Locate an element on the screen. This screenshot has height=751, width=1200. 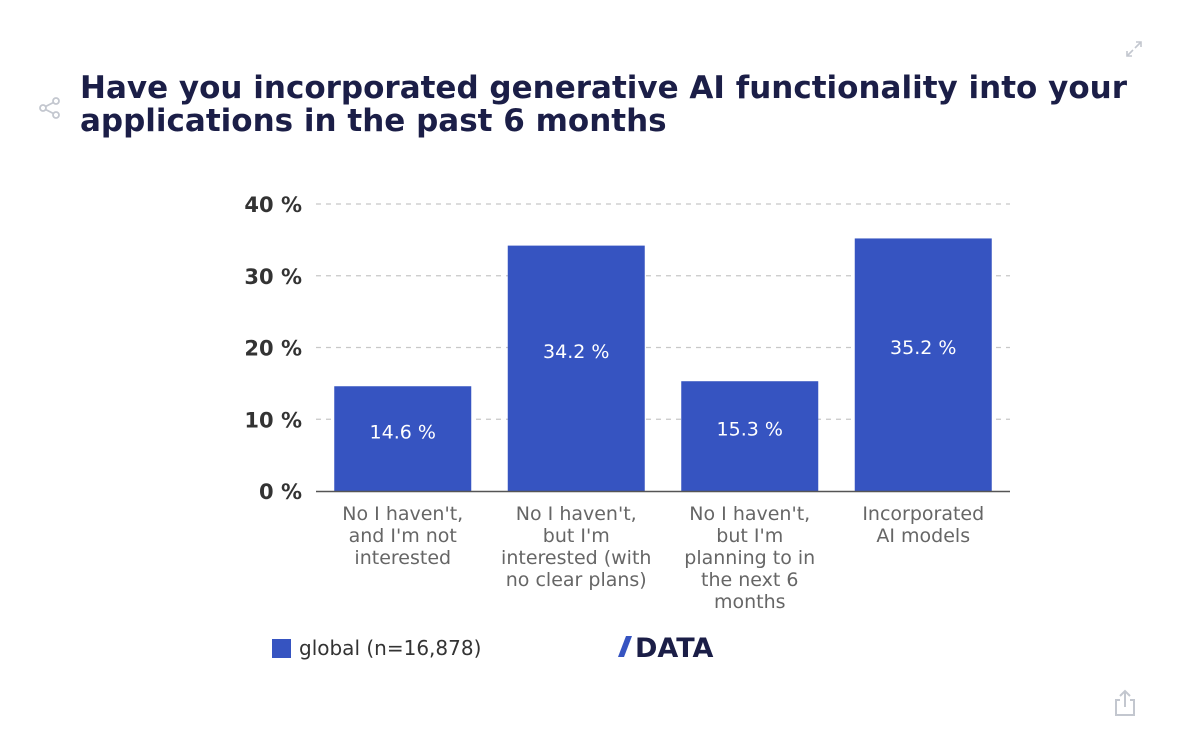
y-tick-label: 30 % is located at coordinates (273, 277).